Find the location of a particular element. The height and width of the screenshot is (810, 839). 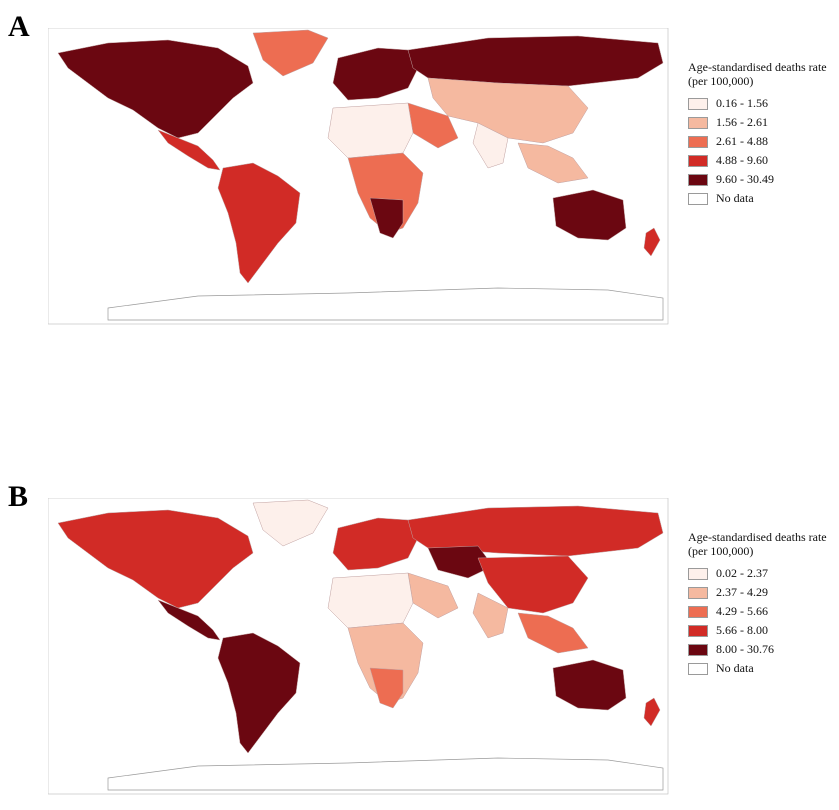

legend-item: 0.16 - 1.56 is located at coordinates (760, 103).